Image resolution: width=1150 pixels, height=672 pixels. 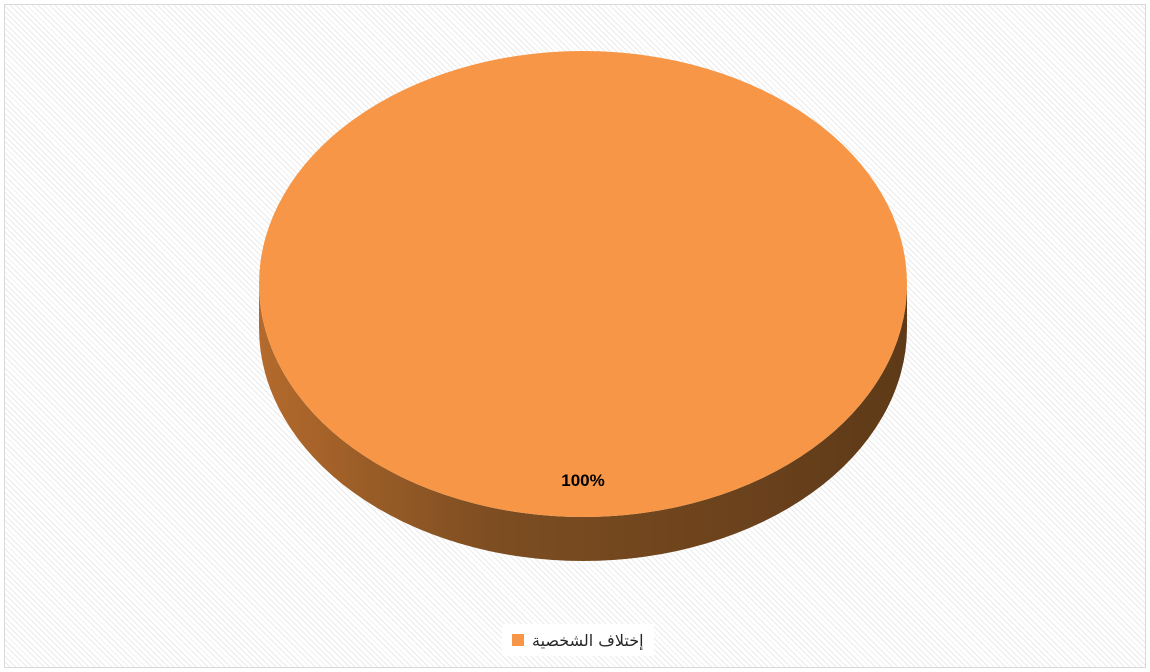 What do you see at coordinates (518, 640) in the screenshot?
I see `legend-swatch` at bounding box center [518, 640].